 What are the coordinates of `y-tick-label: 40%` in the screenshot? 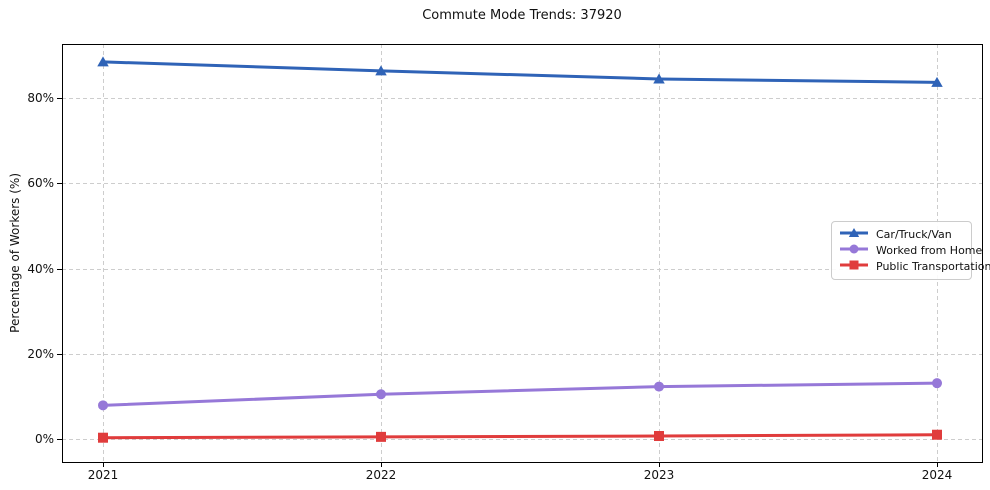 It's located at (40, 268).